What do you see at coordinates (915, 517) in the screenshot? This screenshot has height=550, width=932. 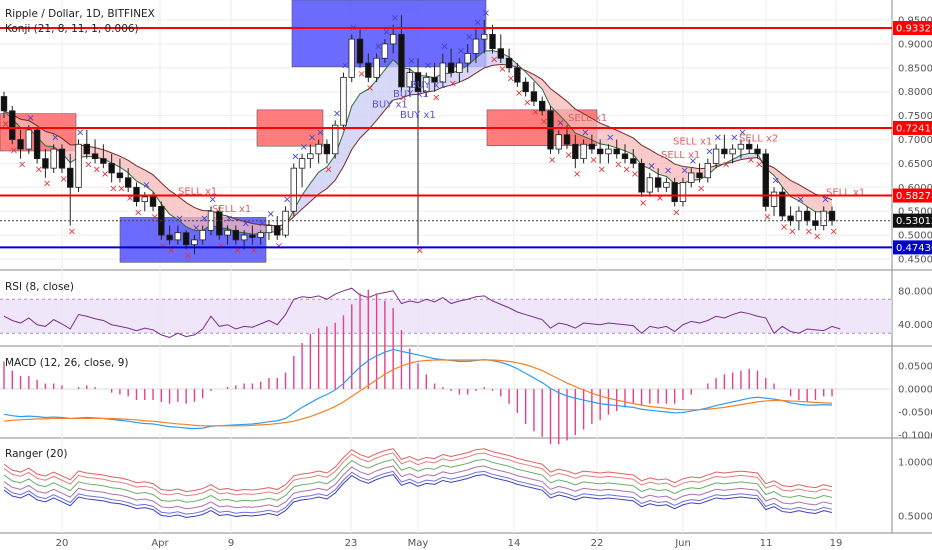 I see `ranger-tick-label: 0.5000` at bounding box center [915, 517].